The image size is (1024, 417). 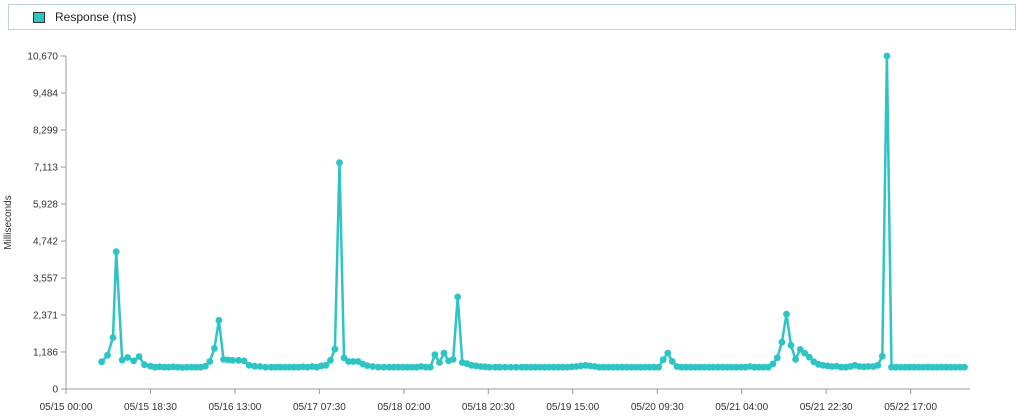 What do you see at coordinates (235, 407) in the screenshot?
I see `x-tick-label: 05/16 13:00` at bounding box center [235, 407].